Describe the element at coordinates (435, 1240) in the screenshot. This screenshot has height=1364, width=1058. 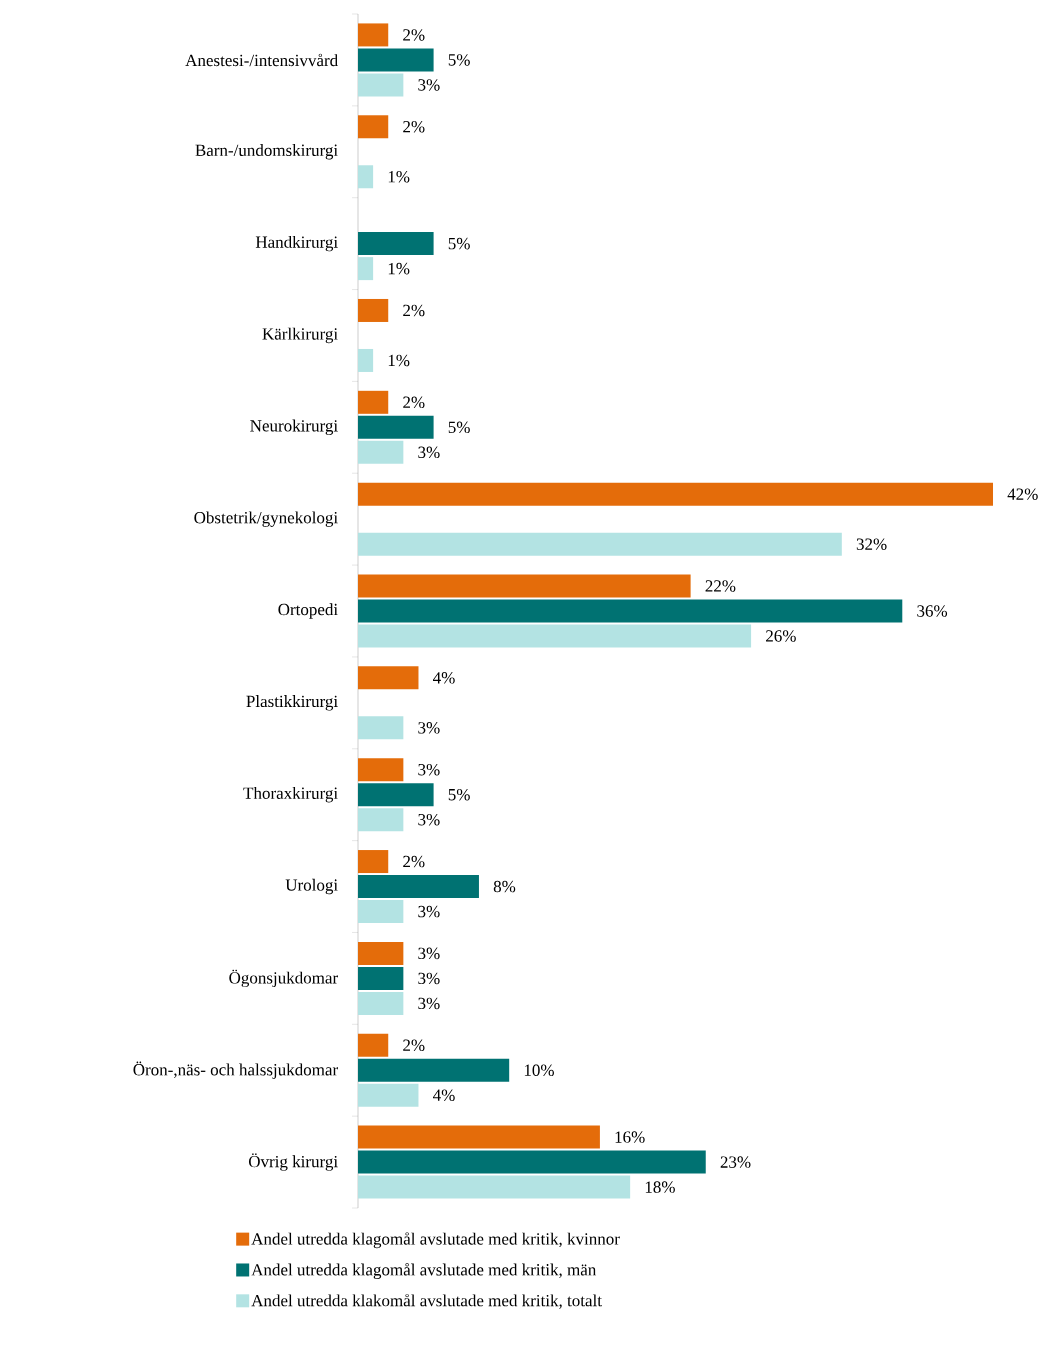
I see `legend-label: Andel utredda klagomål avslutade med kritik, kvinnor` at that location.